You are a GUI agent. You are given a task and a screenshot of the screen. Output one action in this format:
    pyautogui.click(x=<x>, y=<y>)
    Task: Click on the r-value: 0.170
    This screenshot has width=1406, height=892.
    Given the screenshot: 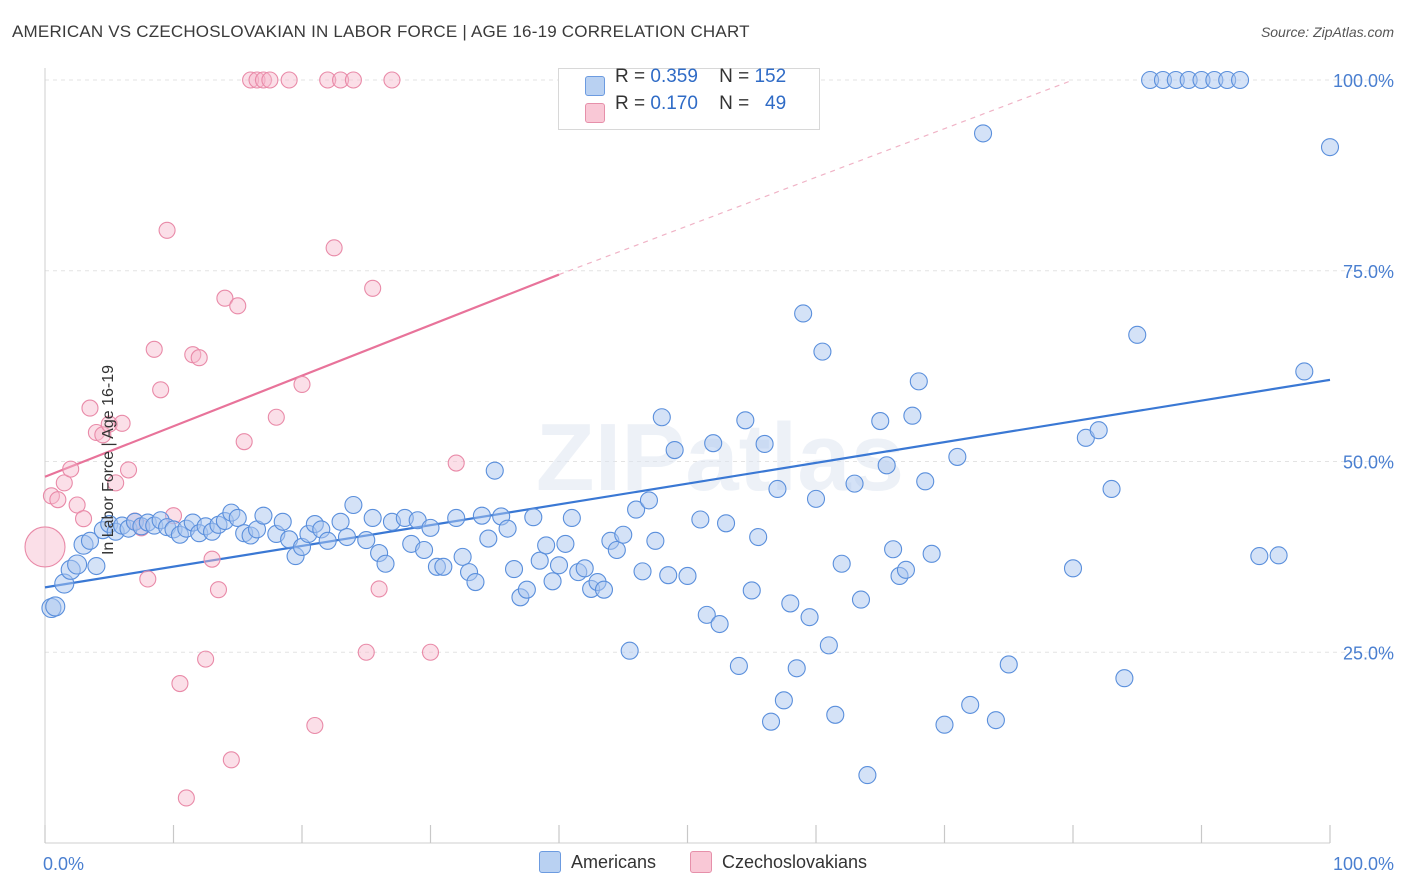 What is the action you would take?
    pyautogui.click(x=674, y=103)
    